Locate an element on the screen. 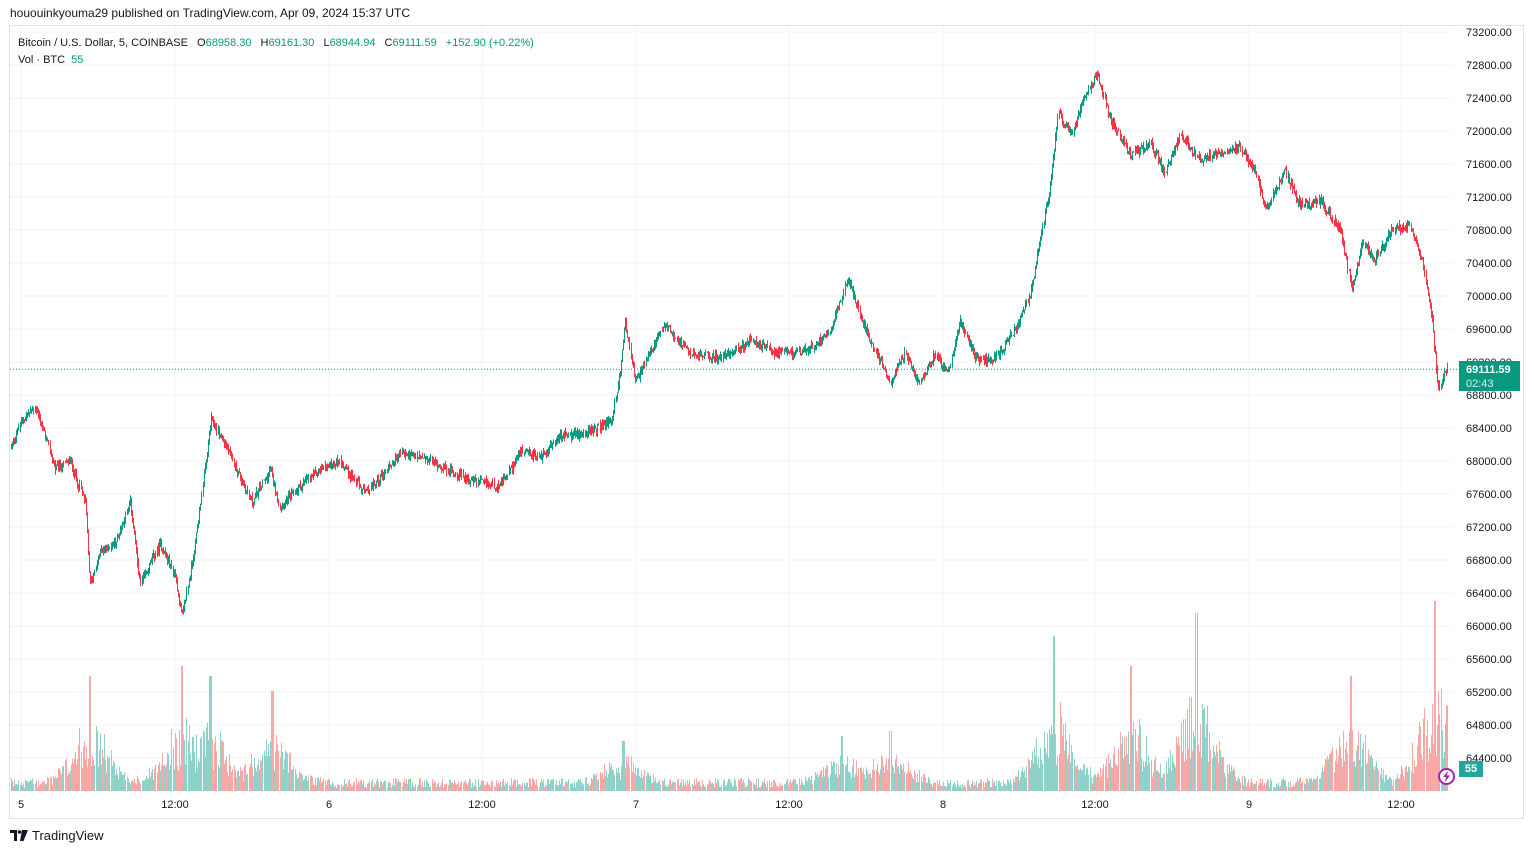 Image resolution: width=1534 pixels, height=854 pixels. price-axis-label: 73200.00 is located at coordinates (1489, 33).